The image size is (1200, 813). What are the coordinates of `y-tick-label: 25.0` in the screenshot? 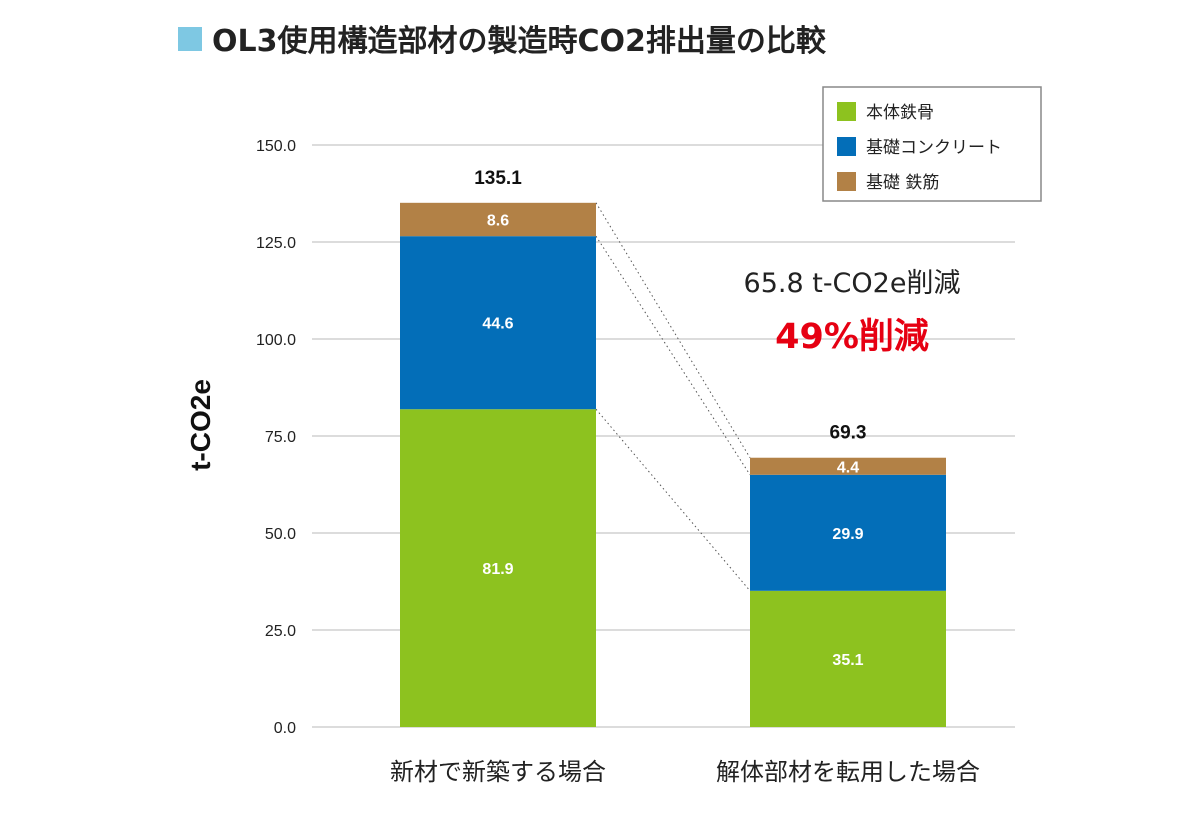 It's located at (280, 631).